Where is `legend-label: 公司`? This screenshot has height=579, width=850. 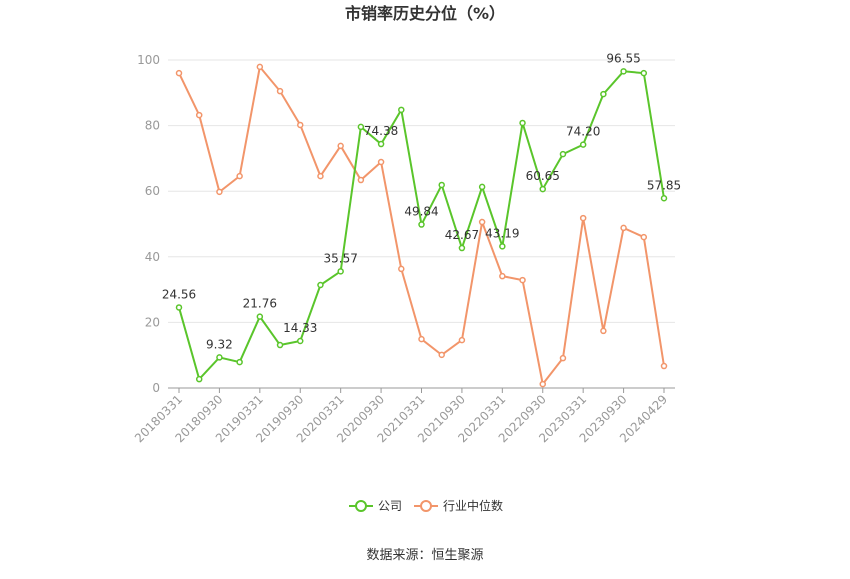
legend-label: 公司 is located at coordinates (390, 506).